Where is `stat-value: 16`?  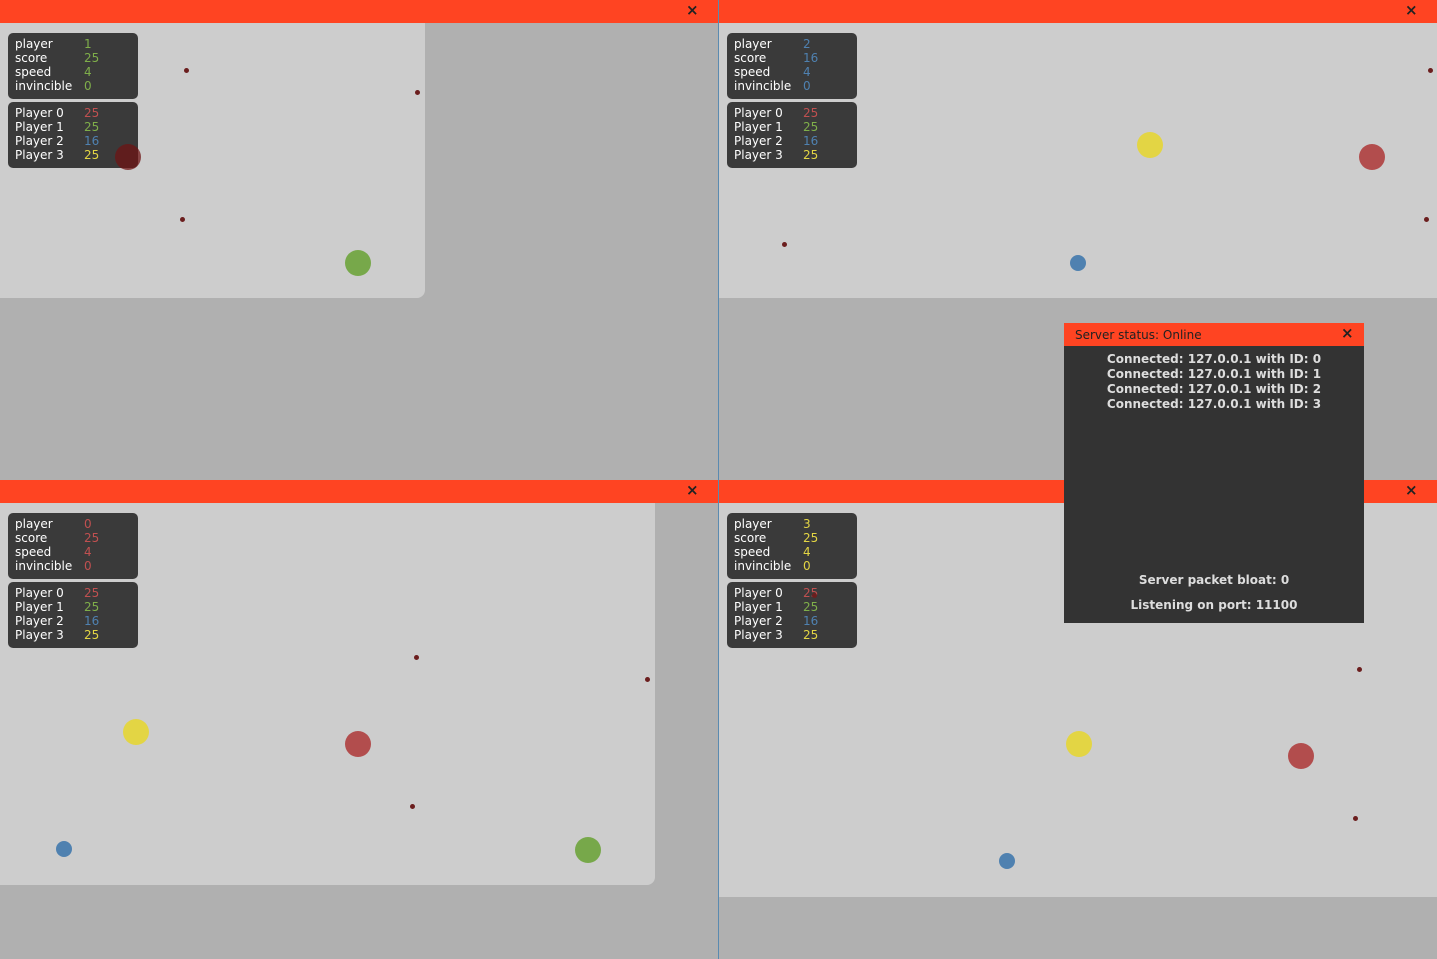
stat-value: 16 is located at coordinates (811, 58).